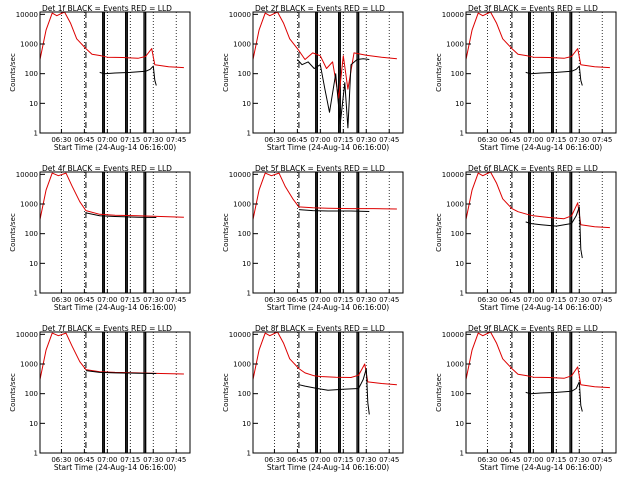 This screenshot has width=640, height=480. Describe the element at coordinates (84, 460) in the screenshot. I see `panel-7-x-tick-label: 06:45` at that location.